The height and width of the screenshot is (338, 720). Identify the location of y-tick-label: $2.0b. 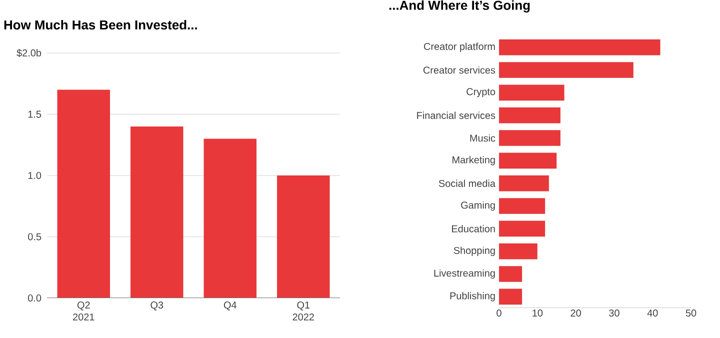
(29, 53).